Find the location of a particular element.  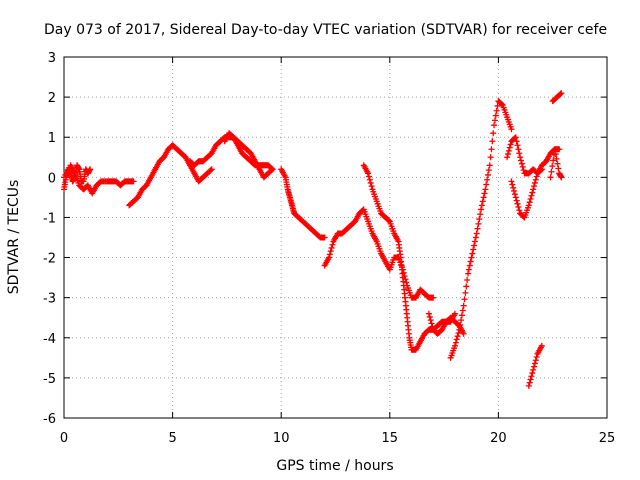

y-tick-label: -2 is located at coordinates (49, 259).